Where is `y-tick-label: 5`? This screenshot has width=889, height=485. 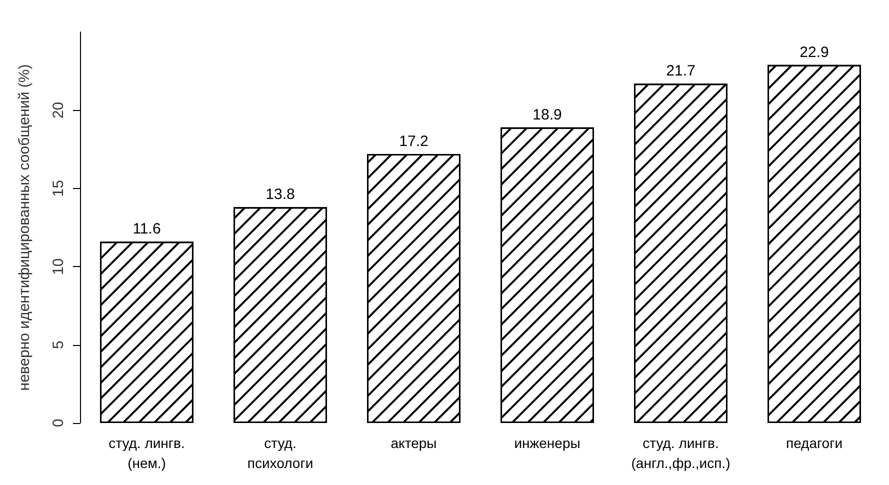 y-tick-label: 5 is located at coordinates (58, 344).